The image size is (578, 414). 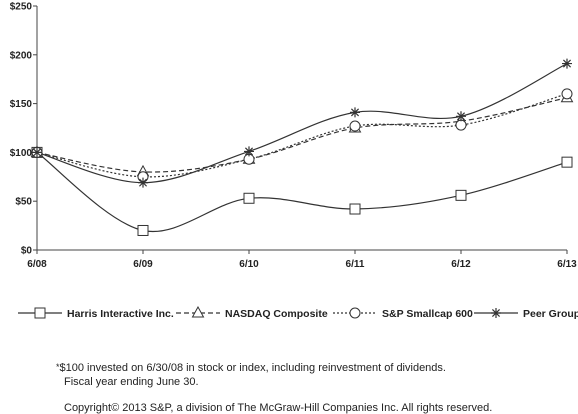 I want to click on legend-marker-triangle, so click(x=198, y=311).